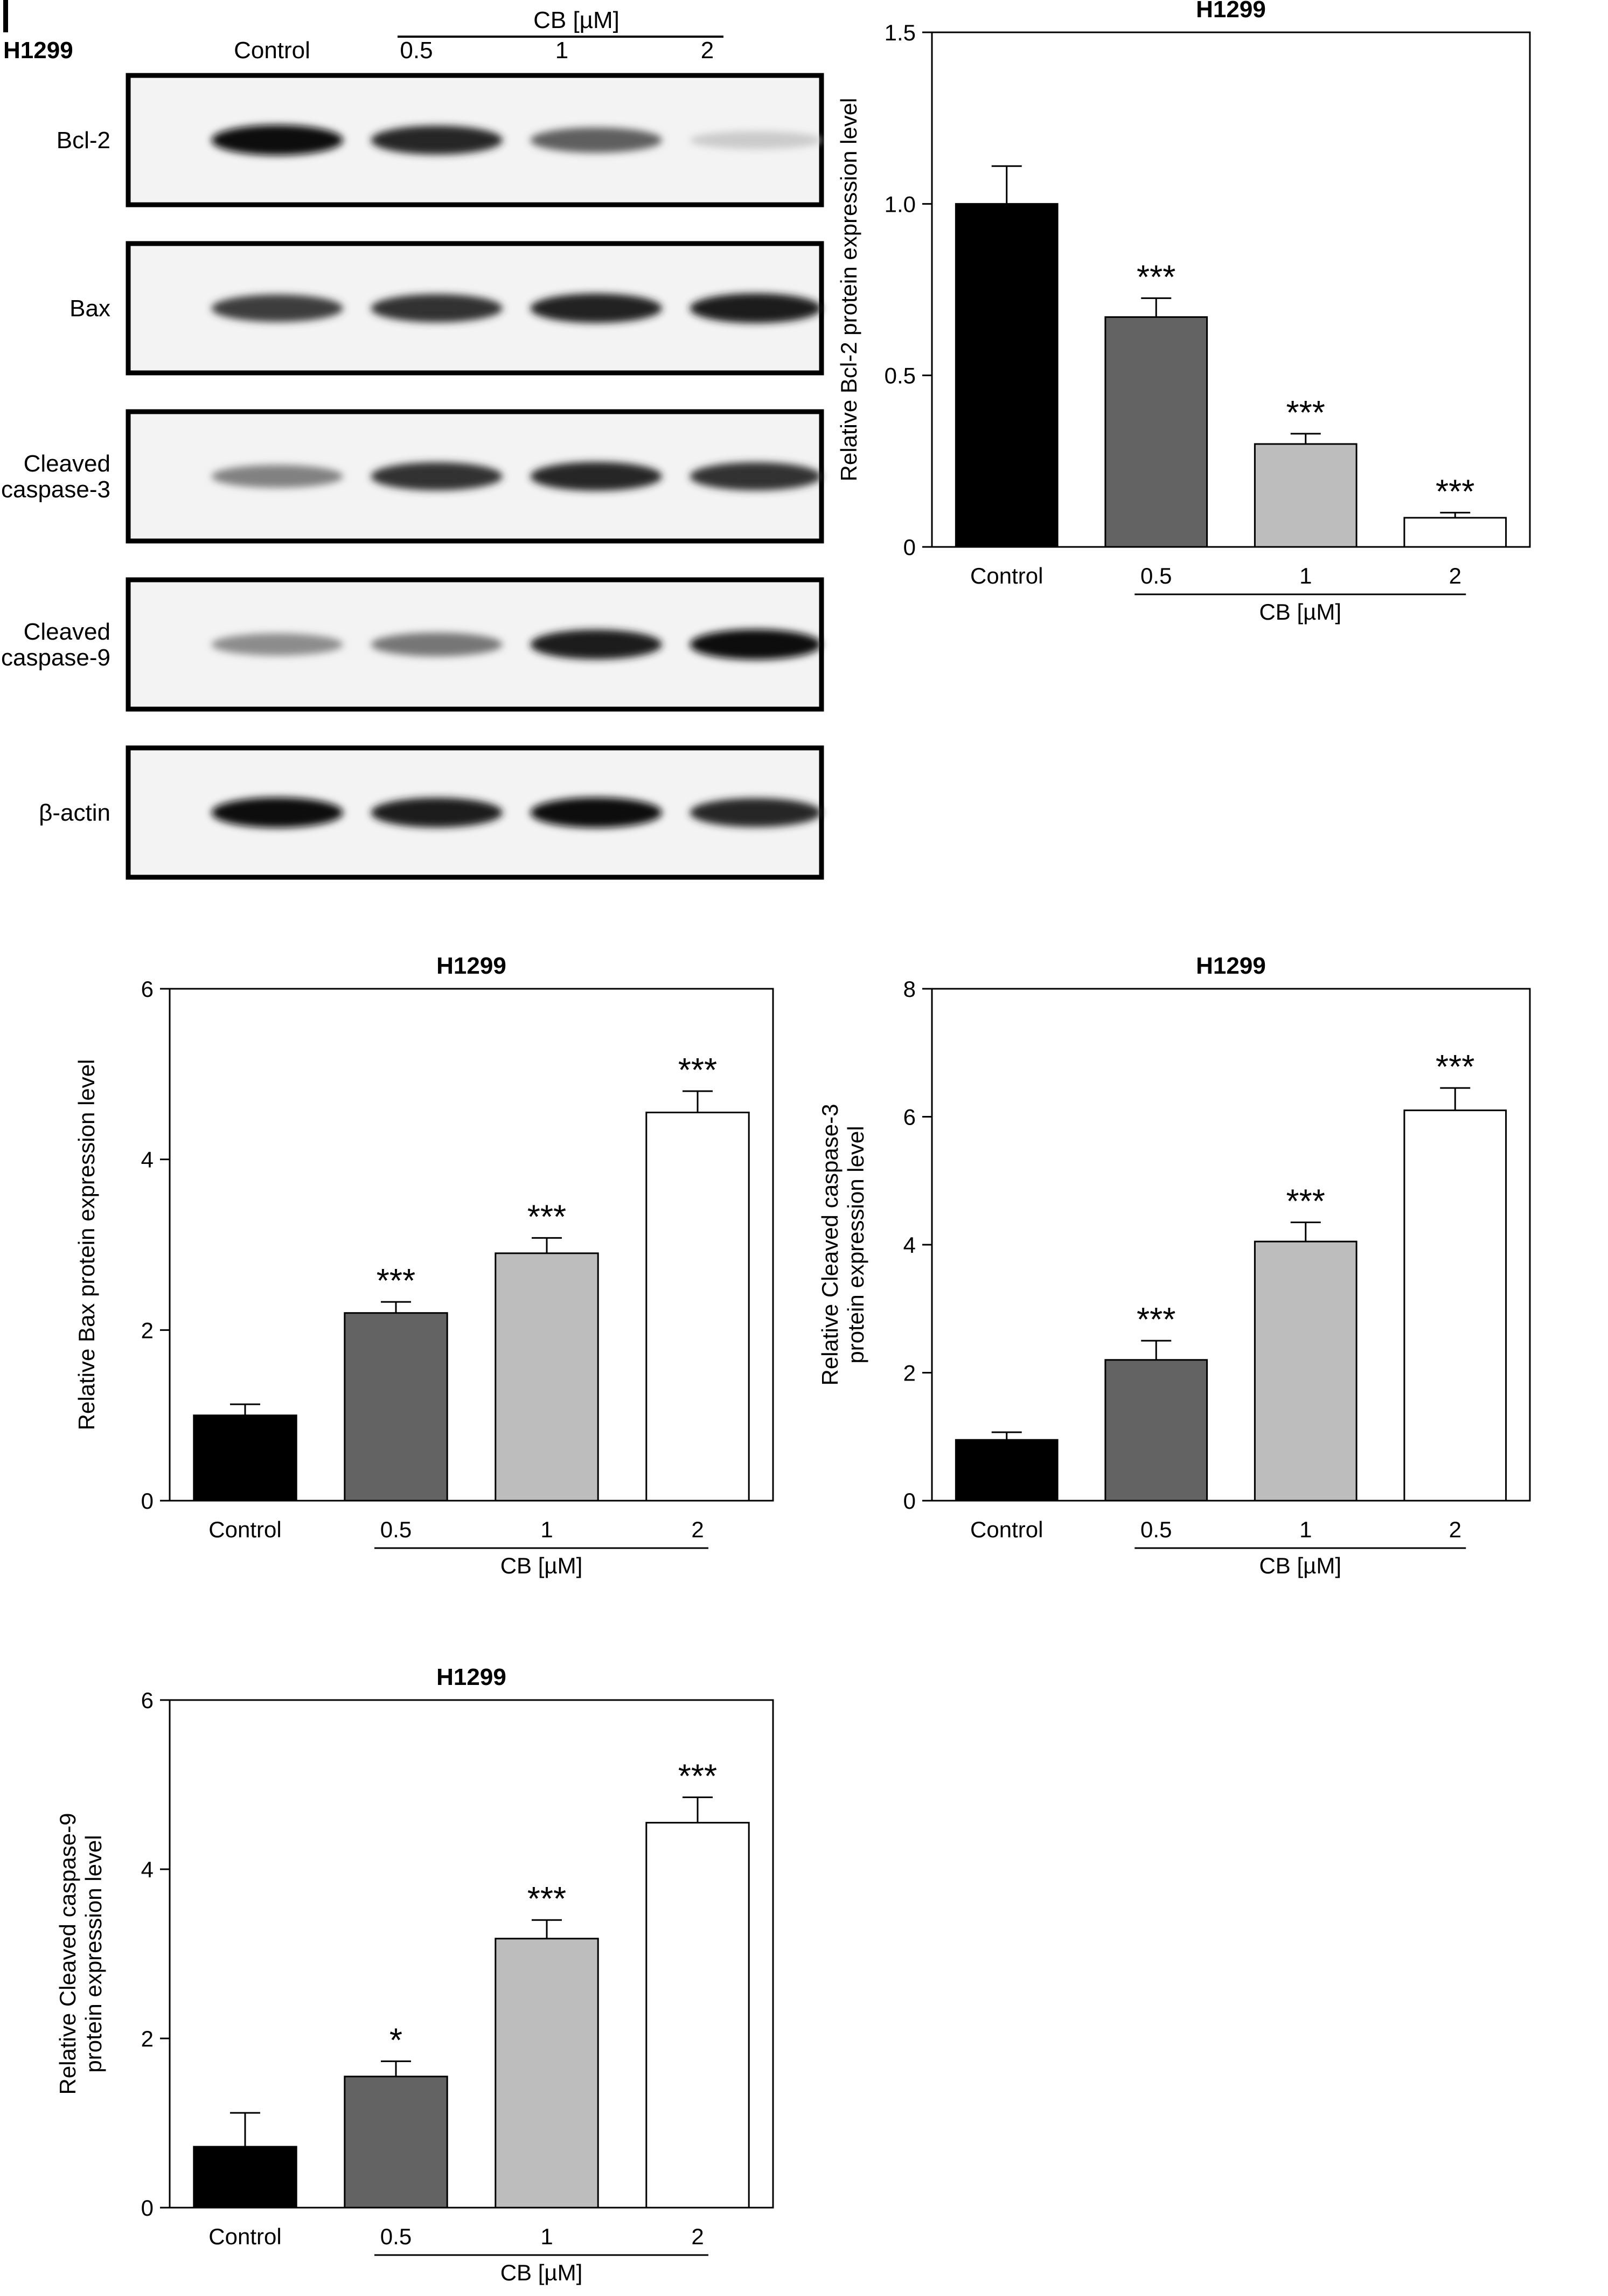  Describe the element at coordinates (5, 16) in the screenshot. I see `panel-letter-mark` at that location.